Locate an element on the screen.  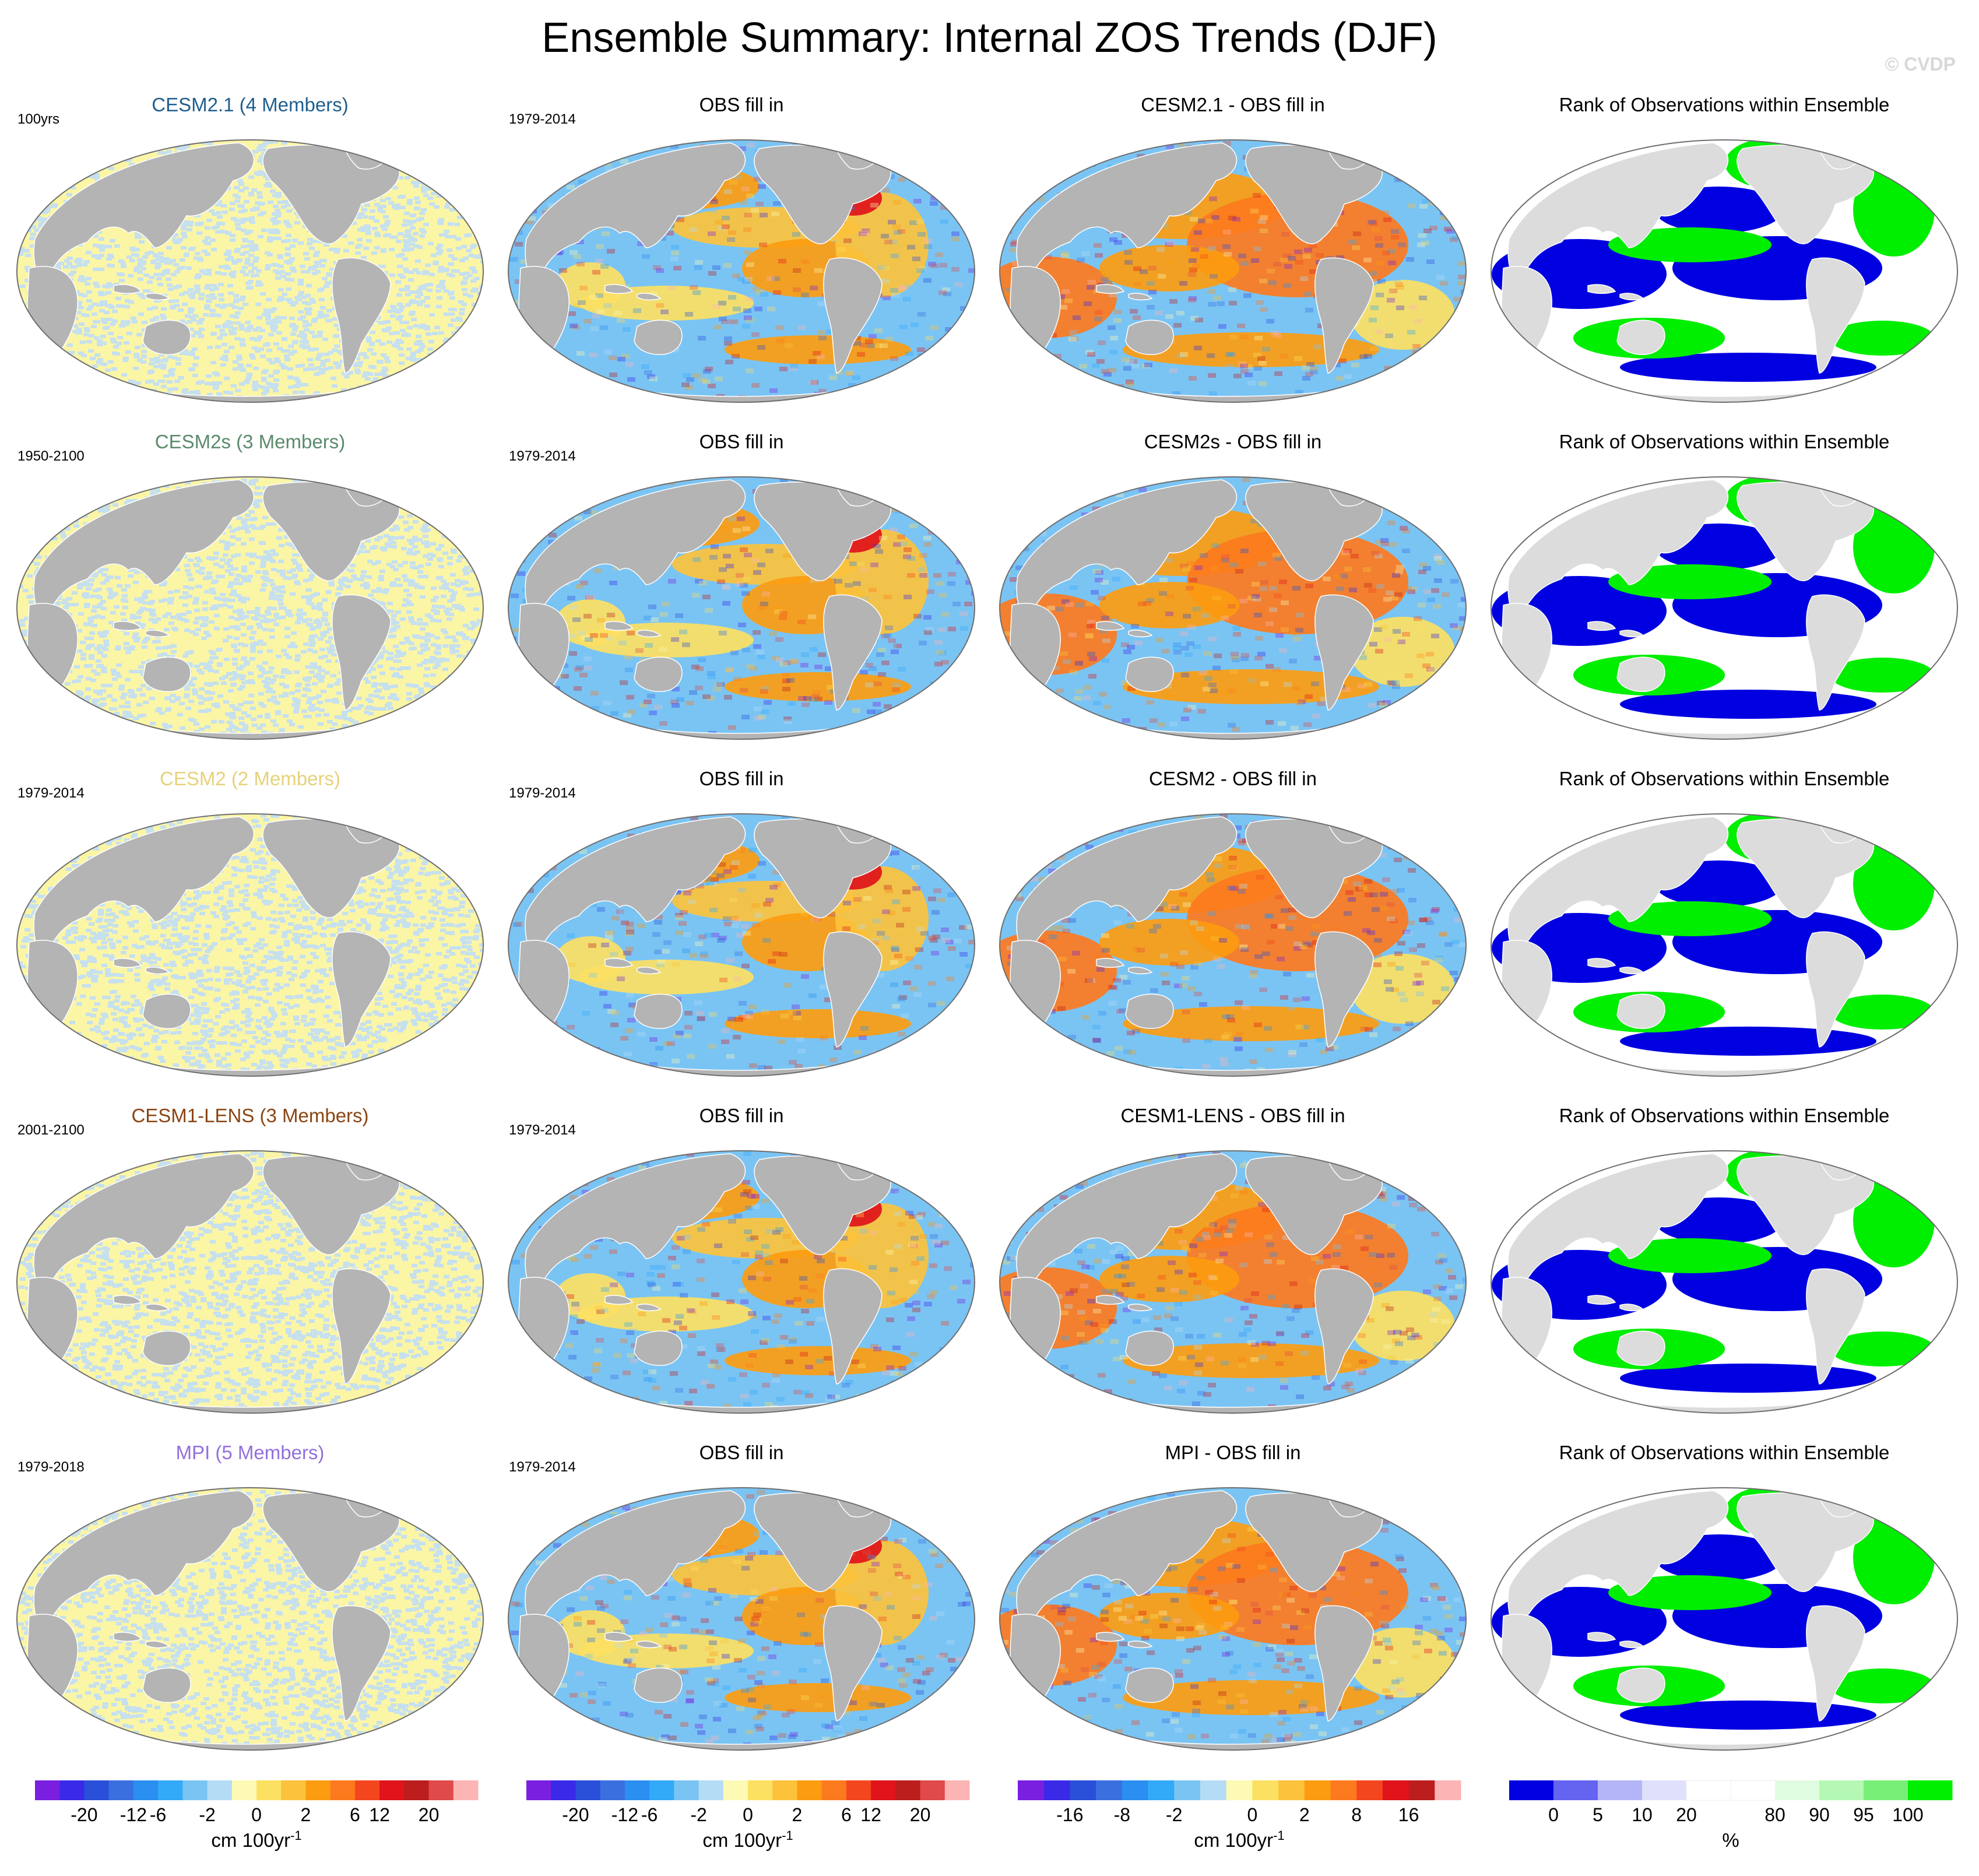
colorbar-tick-label: -6 is located at coordinates (649, 1814).